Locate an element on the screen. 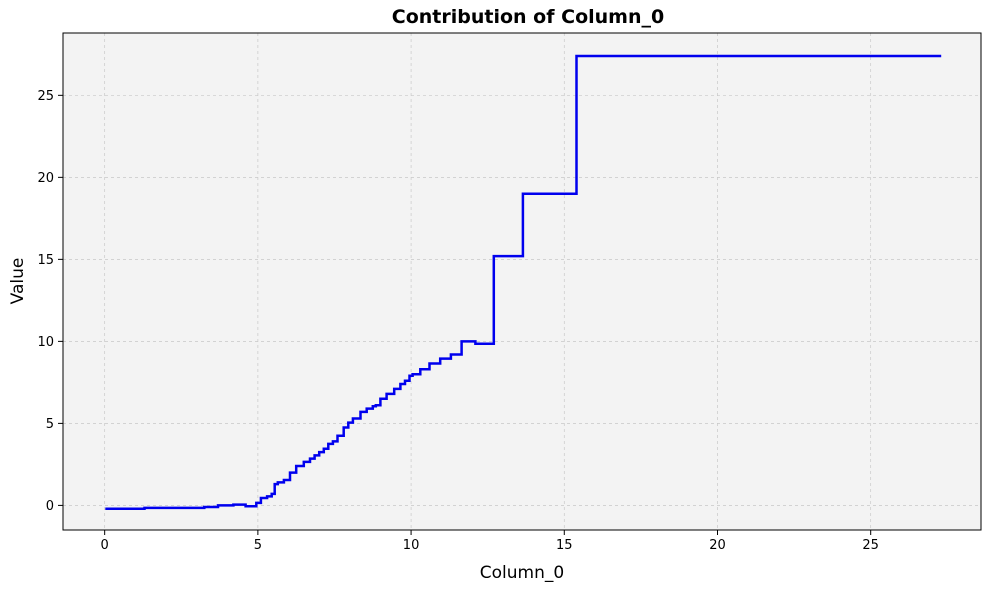  x-axis-title: Column_0 is located at coordinates (522, 573).